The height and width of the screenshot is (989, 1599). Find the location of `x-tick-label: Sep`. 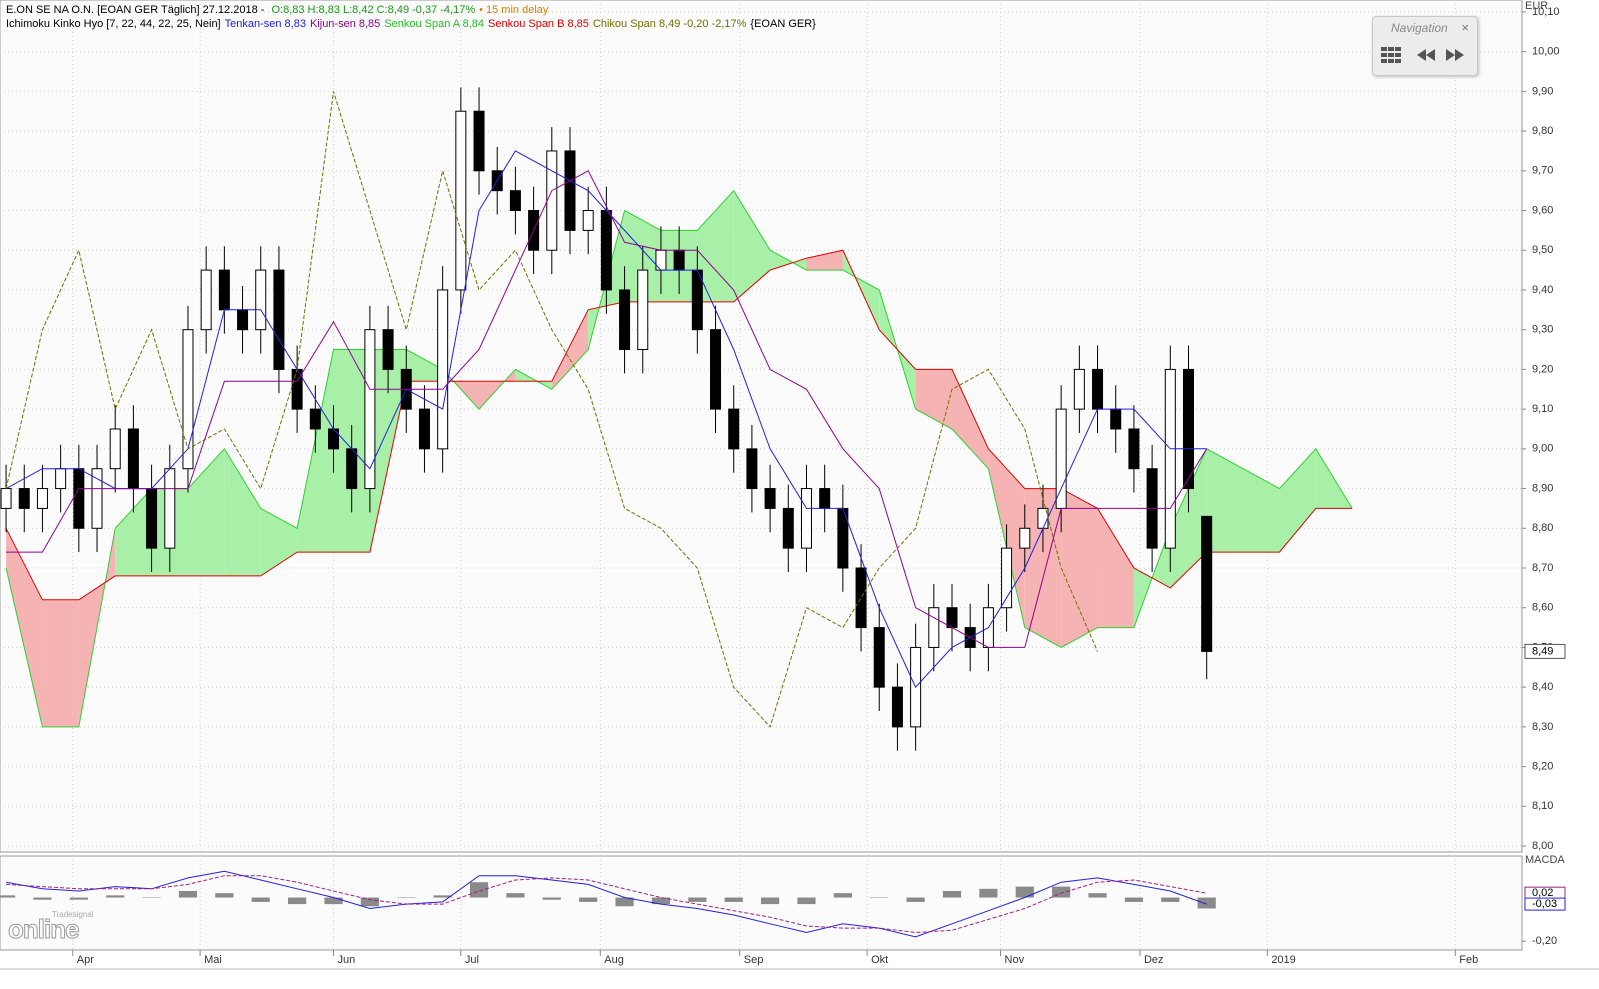

x-tick-label: Sep is located at coordinates (754, 960).